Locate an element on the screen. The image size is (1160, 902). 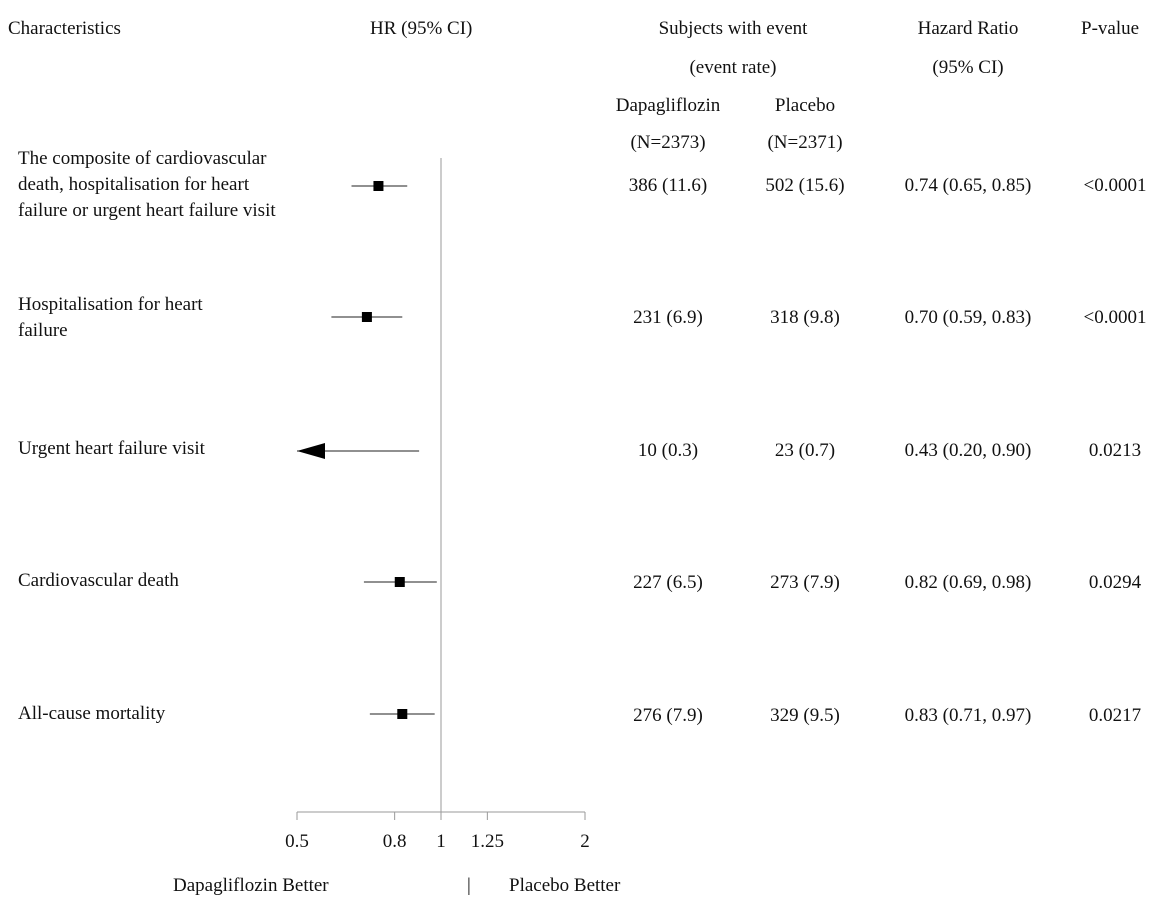
row-p-hospitalisation: <0.0001 is located at coordinates (1115, 317).